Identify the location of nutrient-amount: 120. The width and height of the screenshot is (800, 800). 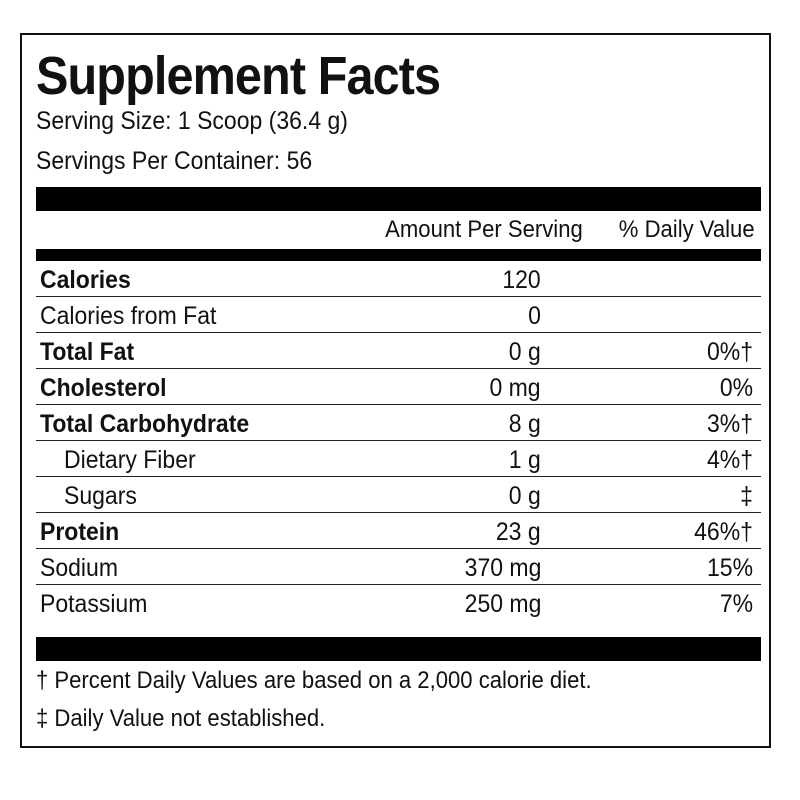
(521, 280).